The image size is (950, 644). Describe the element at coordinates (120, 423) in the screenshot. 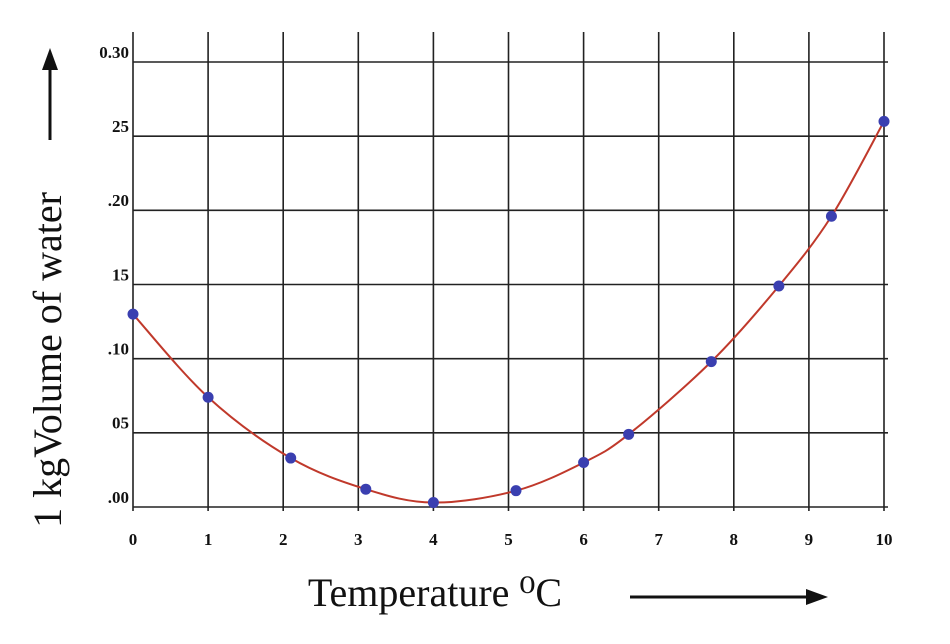

I see `y-tick-label: 05` at that location.